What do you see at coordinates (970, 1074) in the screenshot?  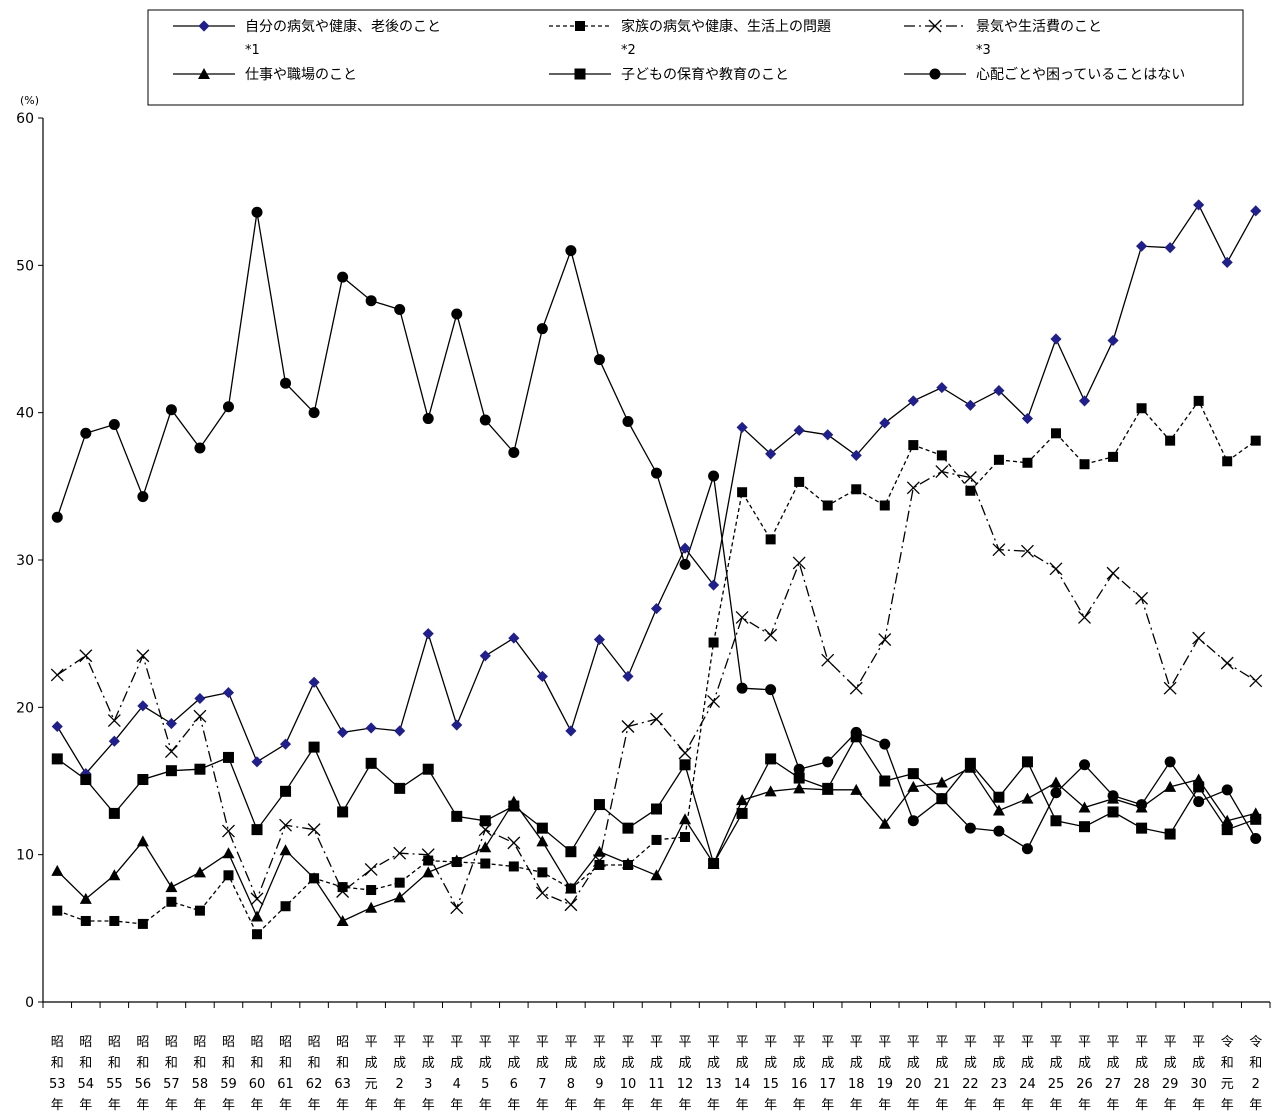 I see `x-tick-label: 平成 22 年` at bounding box center [970, 1074].